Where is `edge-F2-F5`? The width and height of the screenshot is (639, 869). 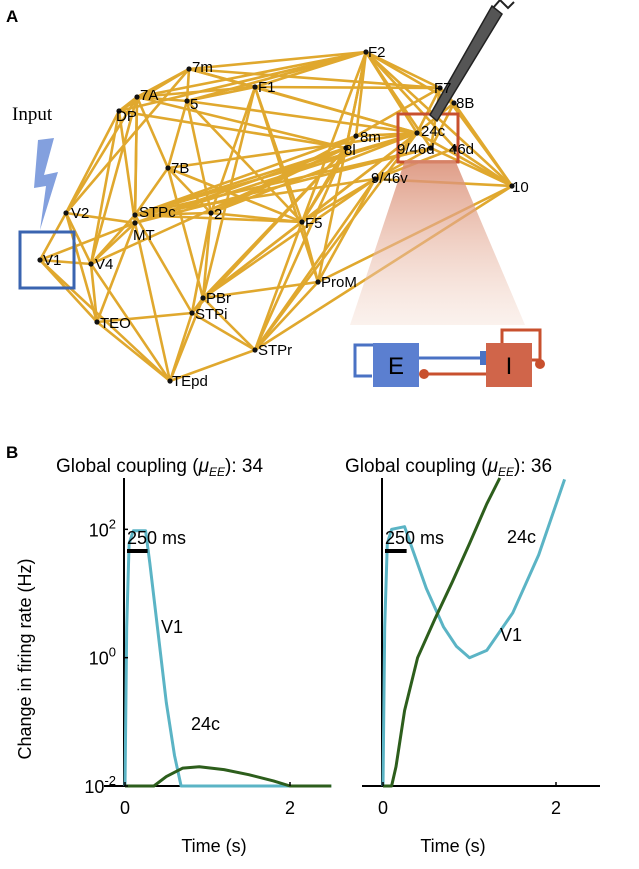
edge-F2-F5 is located at coordinates (334, 137).